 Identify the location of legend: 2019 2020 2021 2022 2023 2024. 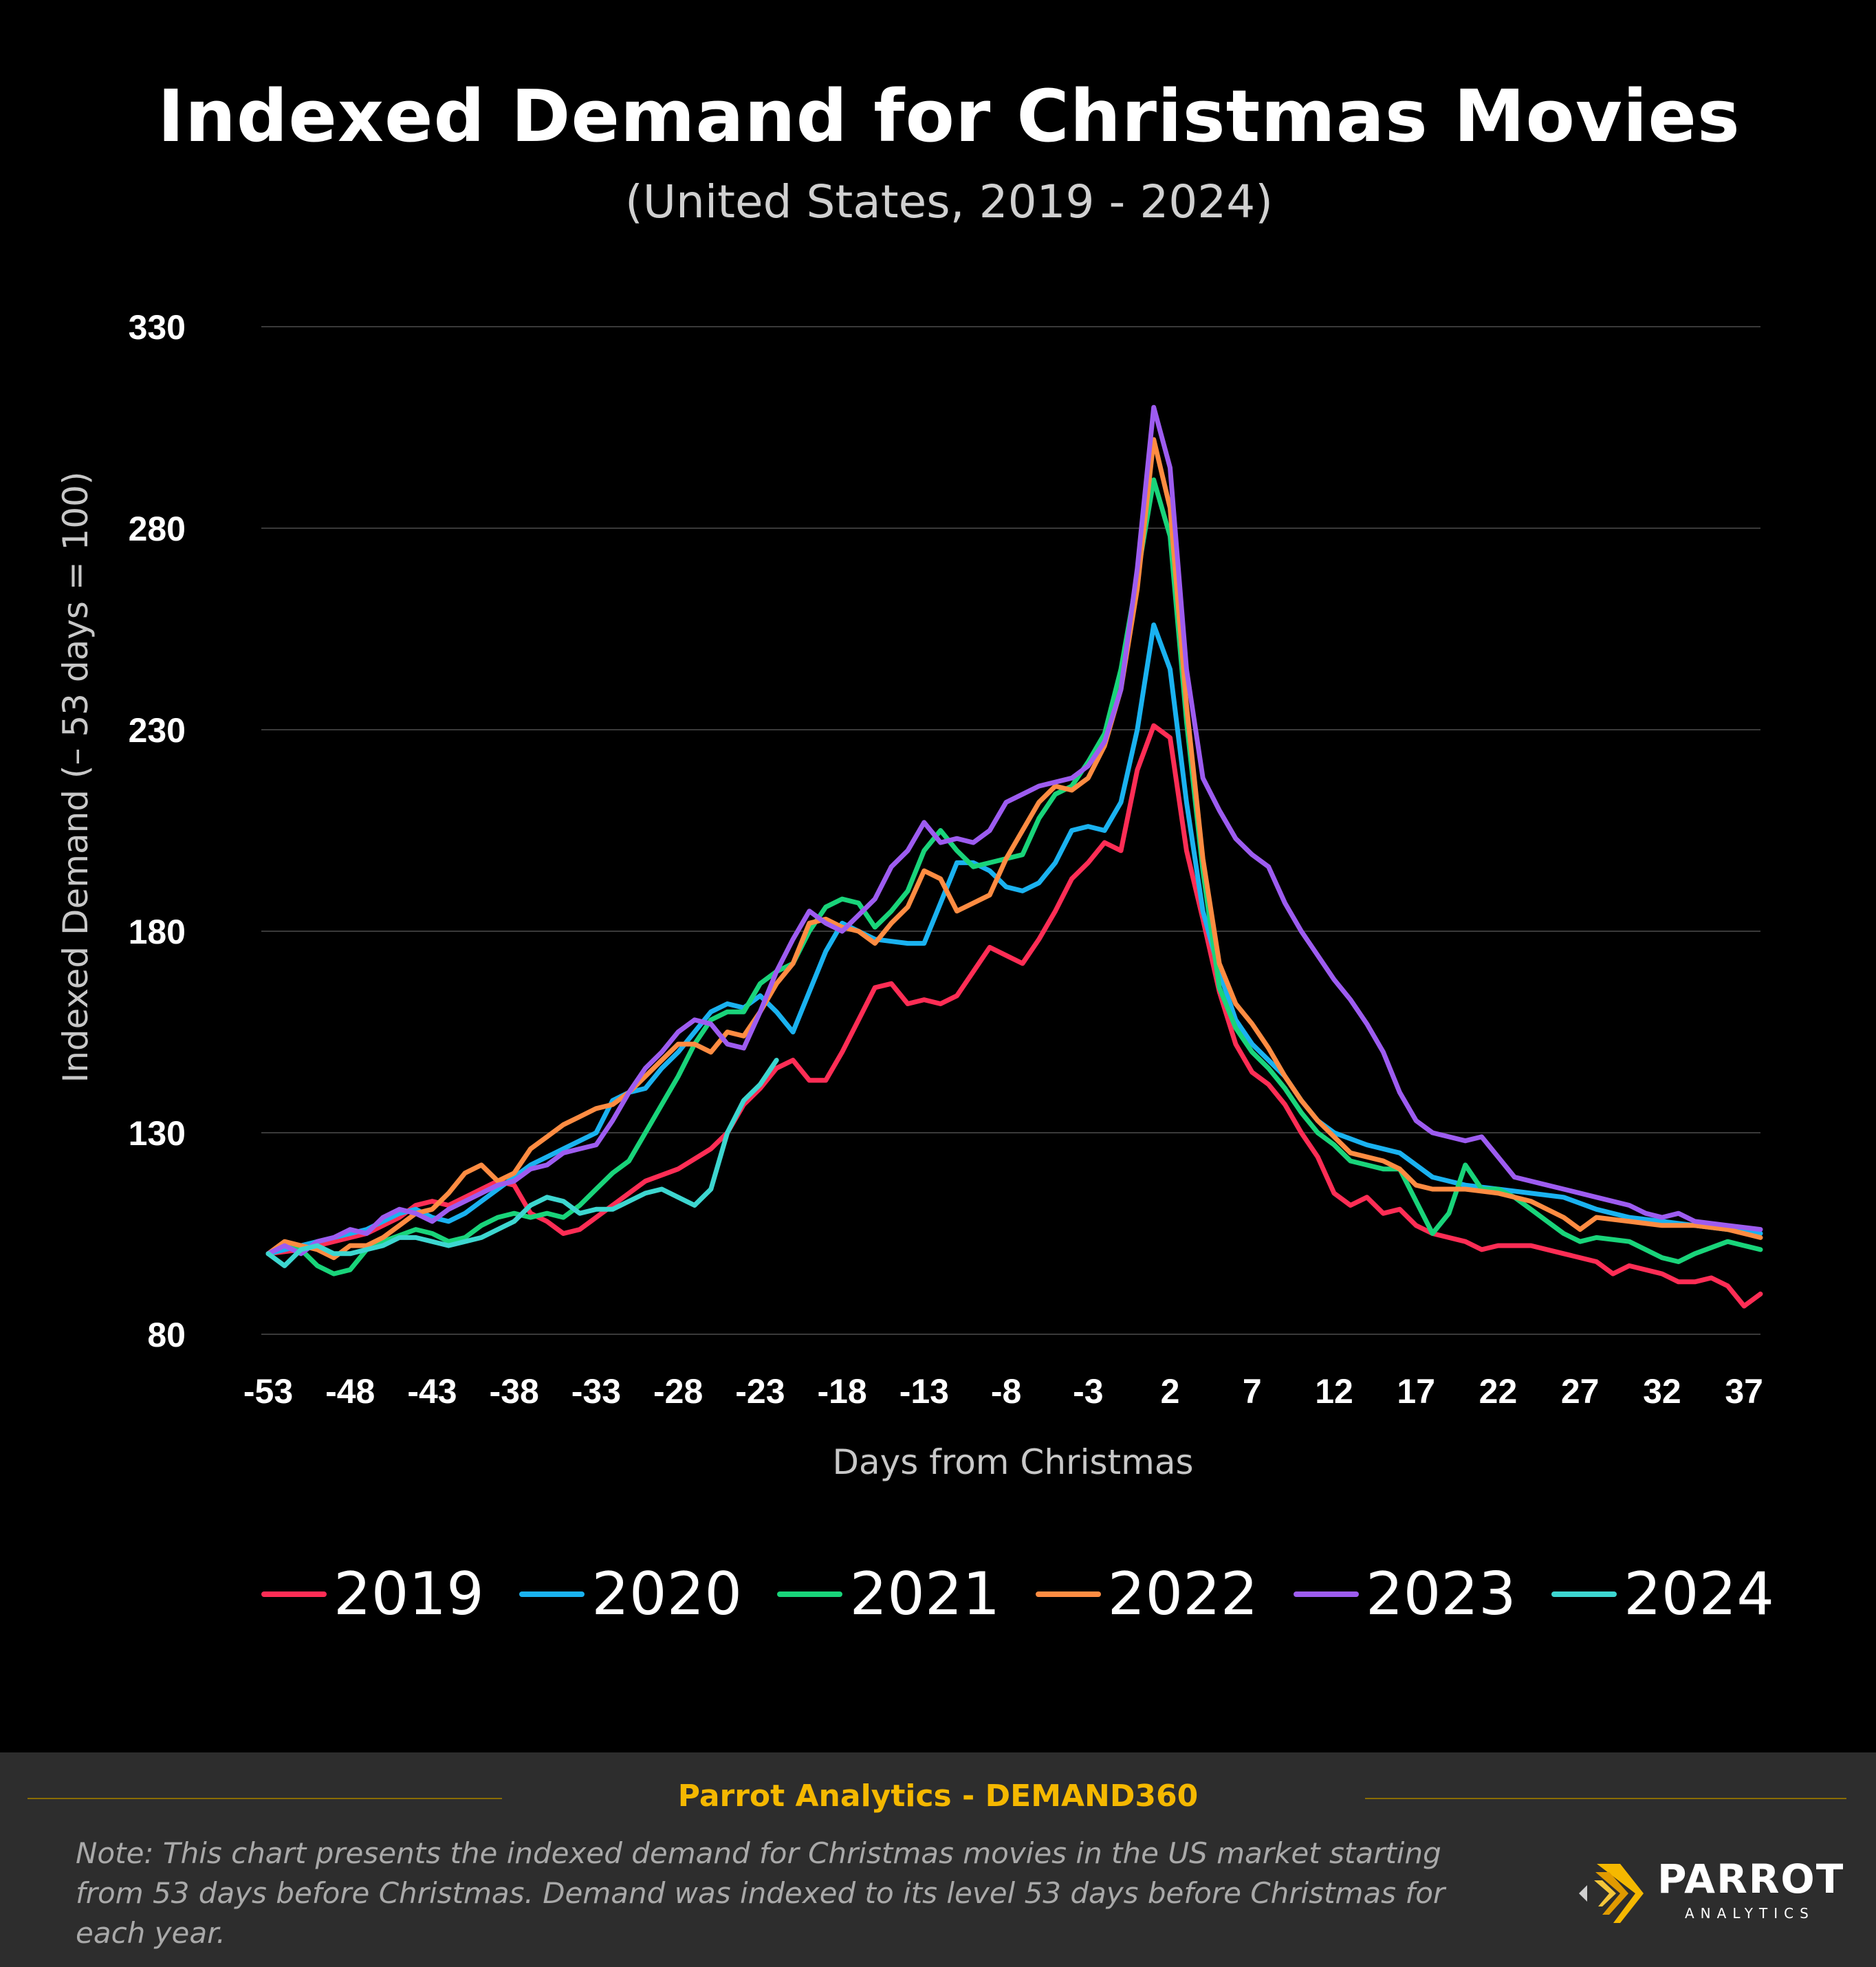
(1017, 1594).